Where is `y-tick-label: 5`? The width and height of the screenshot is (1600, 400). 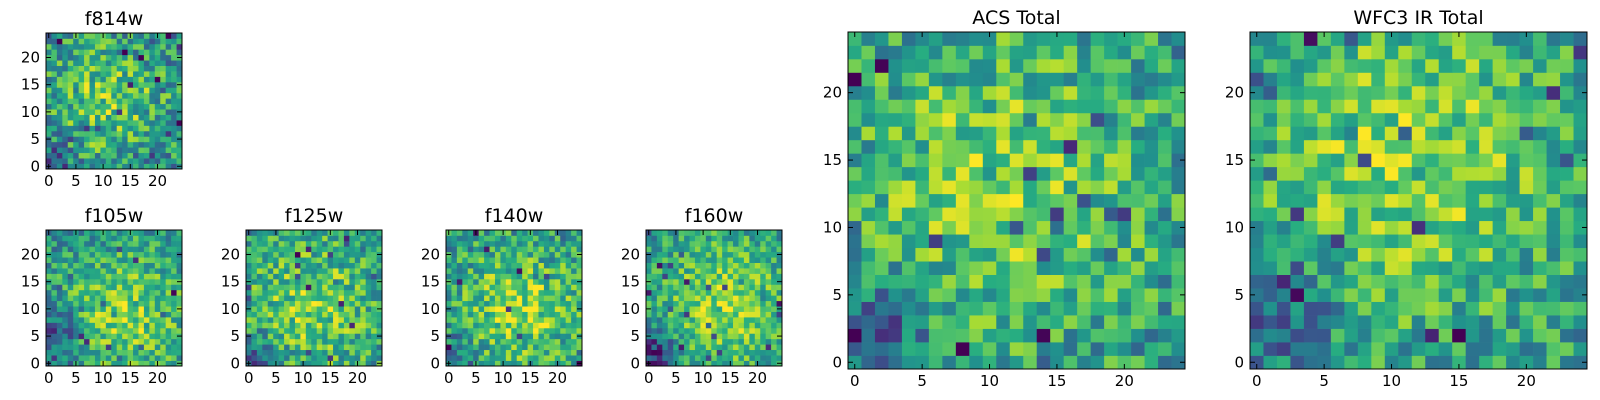
y-tick-label: 5 is located at coordinates (35, 336).